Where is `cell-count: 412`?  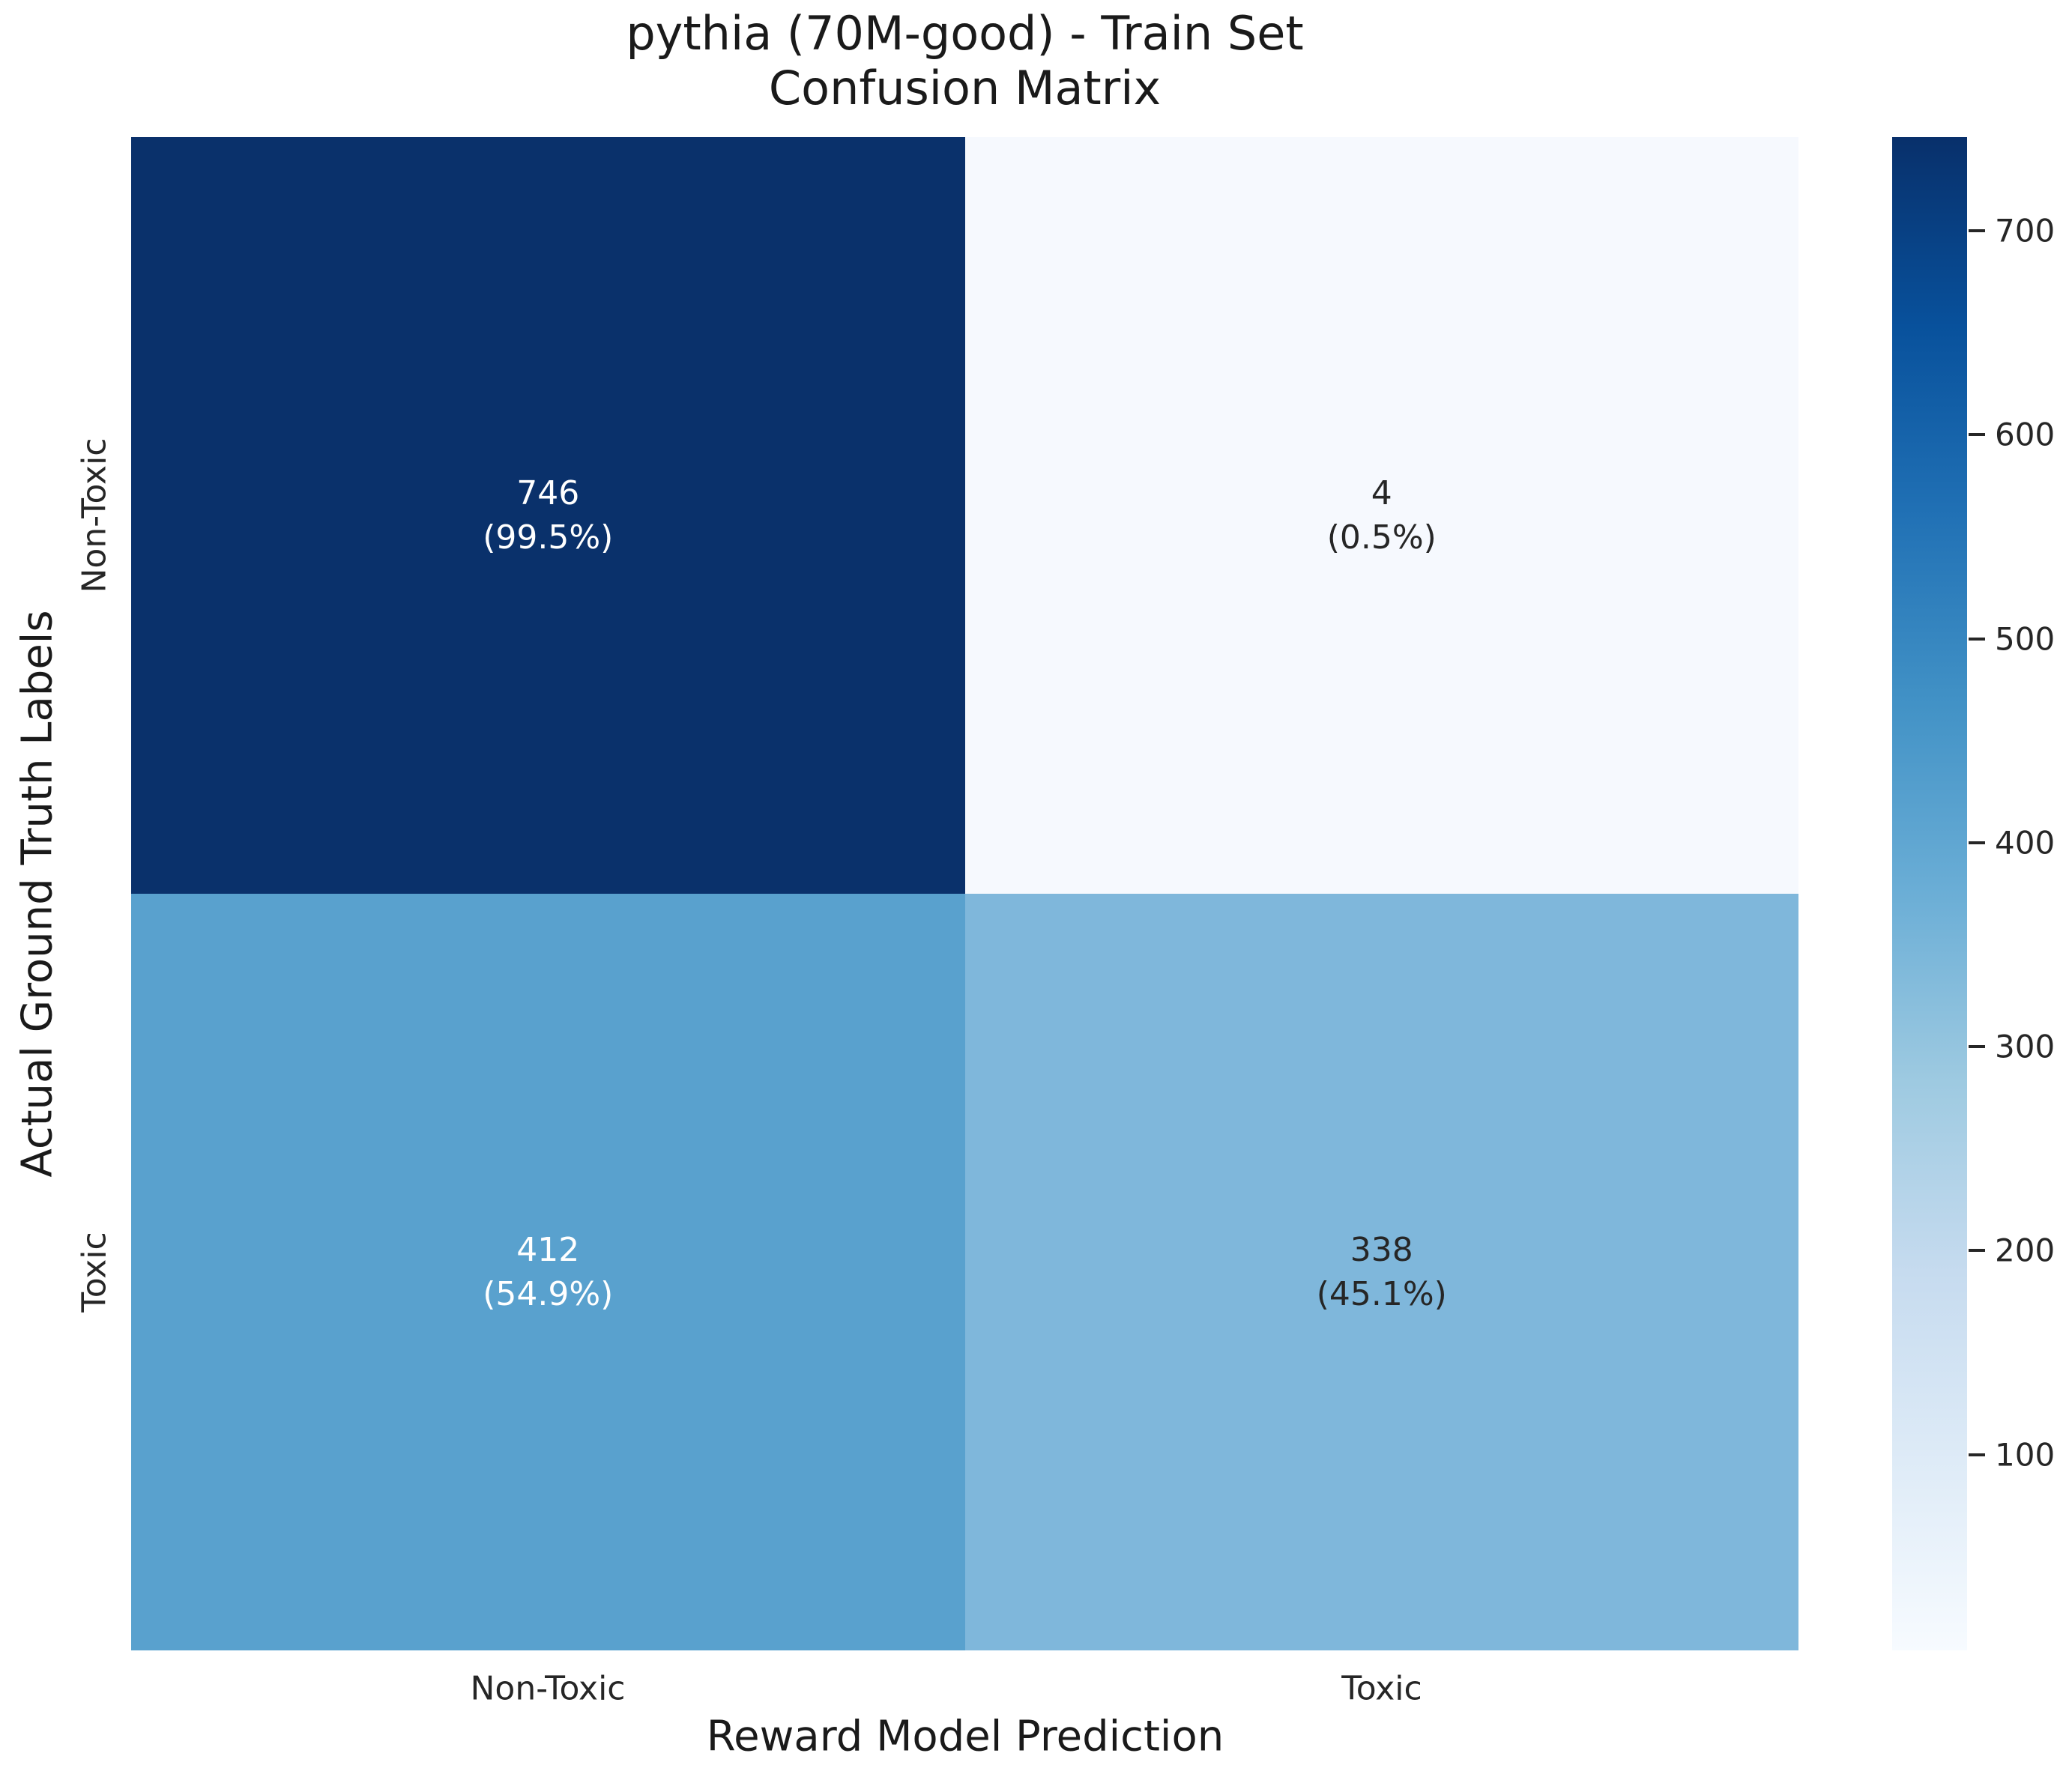
cell-count: 412 is located at coordinates (548, 1249).